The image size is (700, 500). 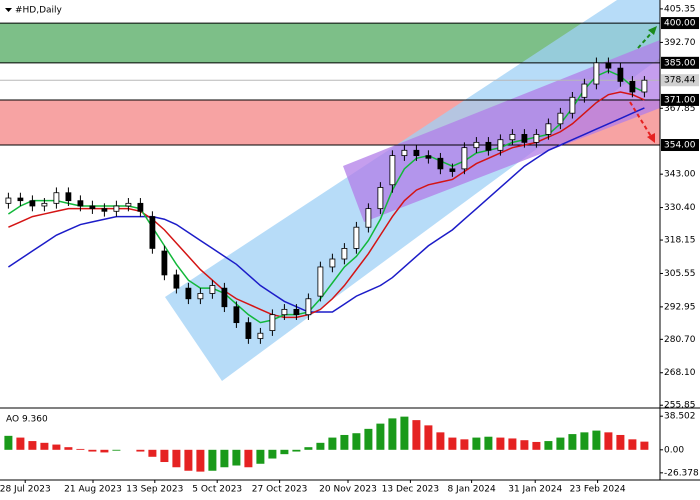 I want to click on level-label: 371.00, so click(x=680, y=100).